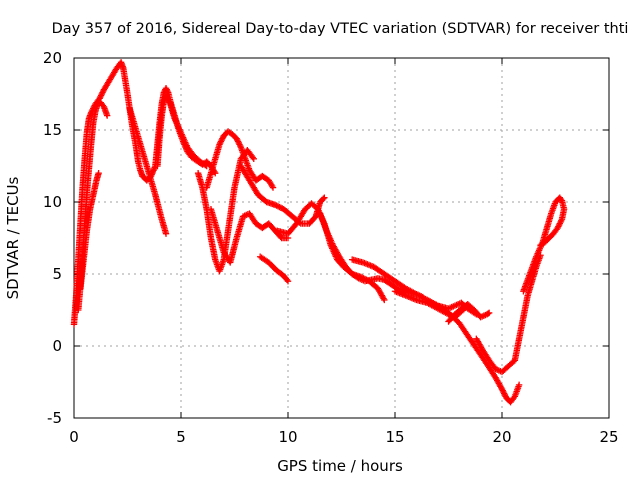  I want to click on x-tick-label: 15, so click(394, 437).